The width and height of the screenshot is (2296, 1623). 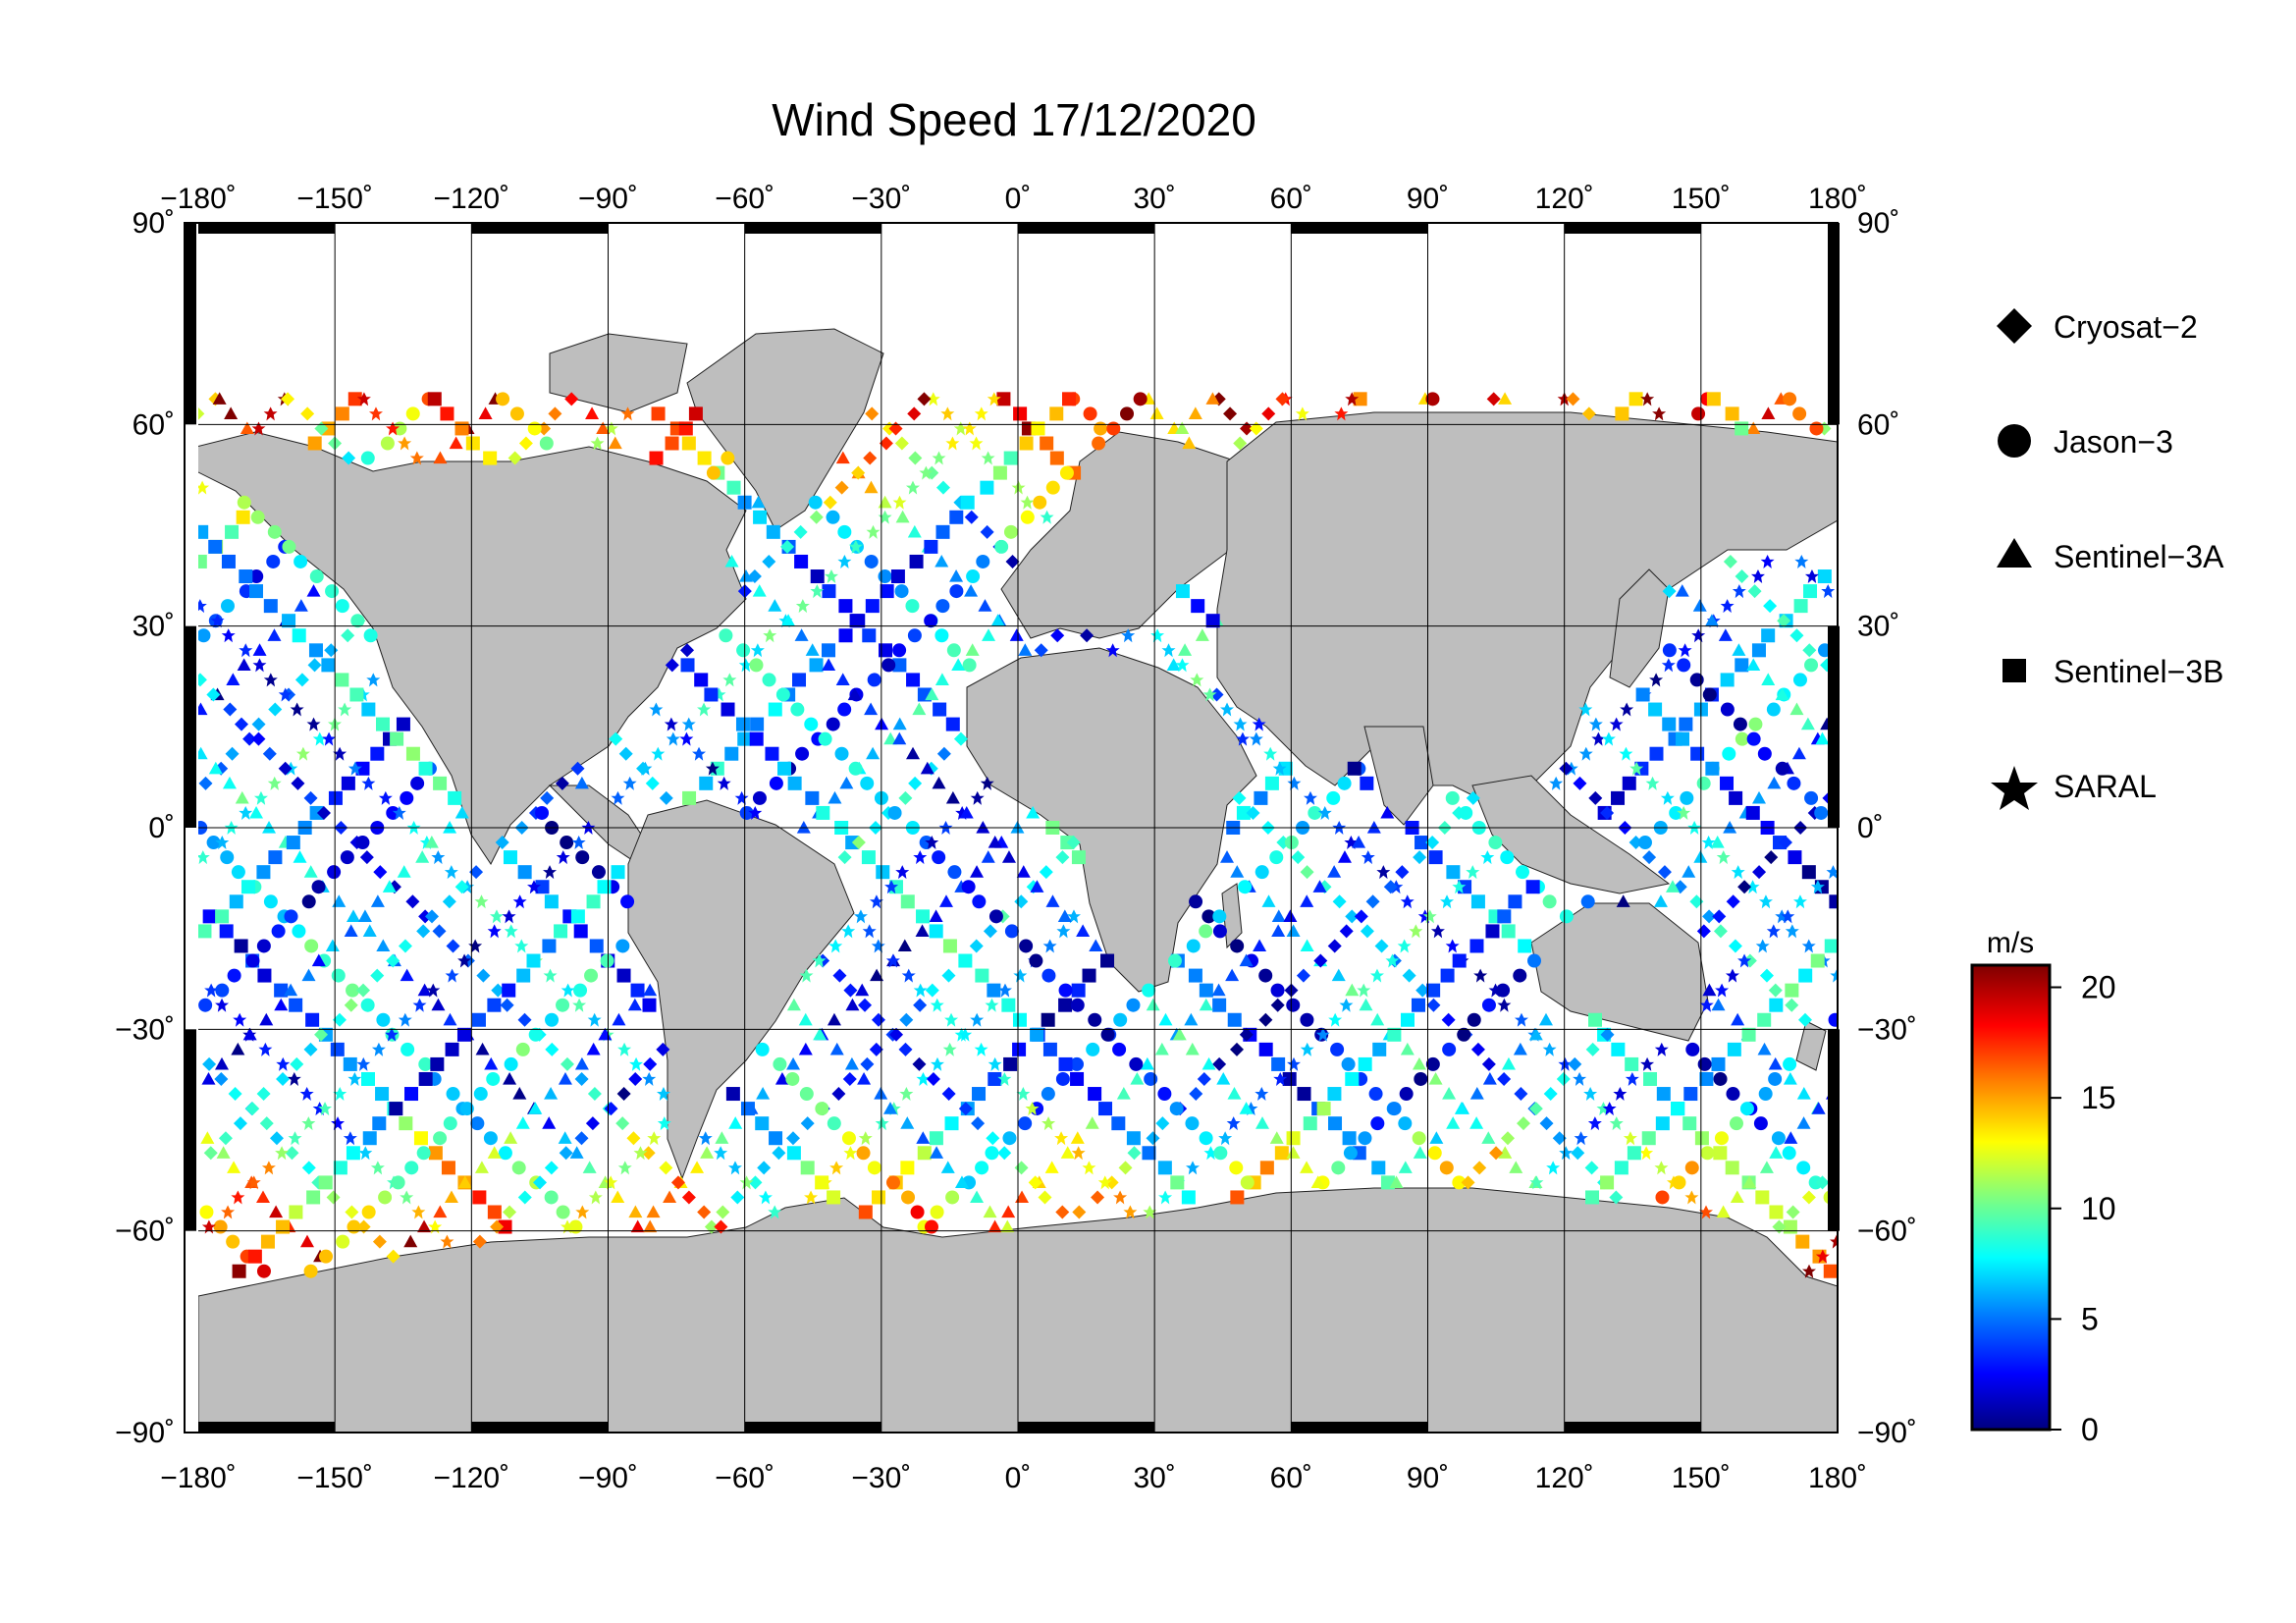 I want to click on square-icon, so click(x=2014, y=670).